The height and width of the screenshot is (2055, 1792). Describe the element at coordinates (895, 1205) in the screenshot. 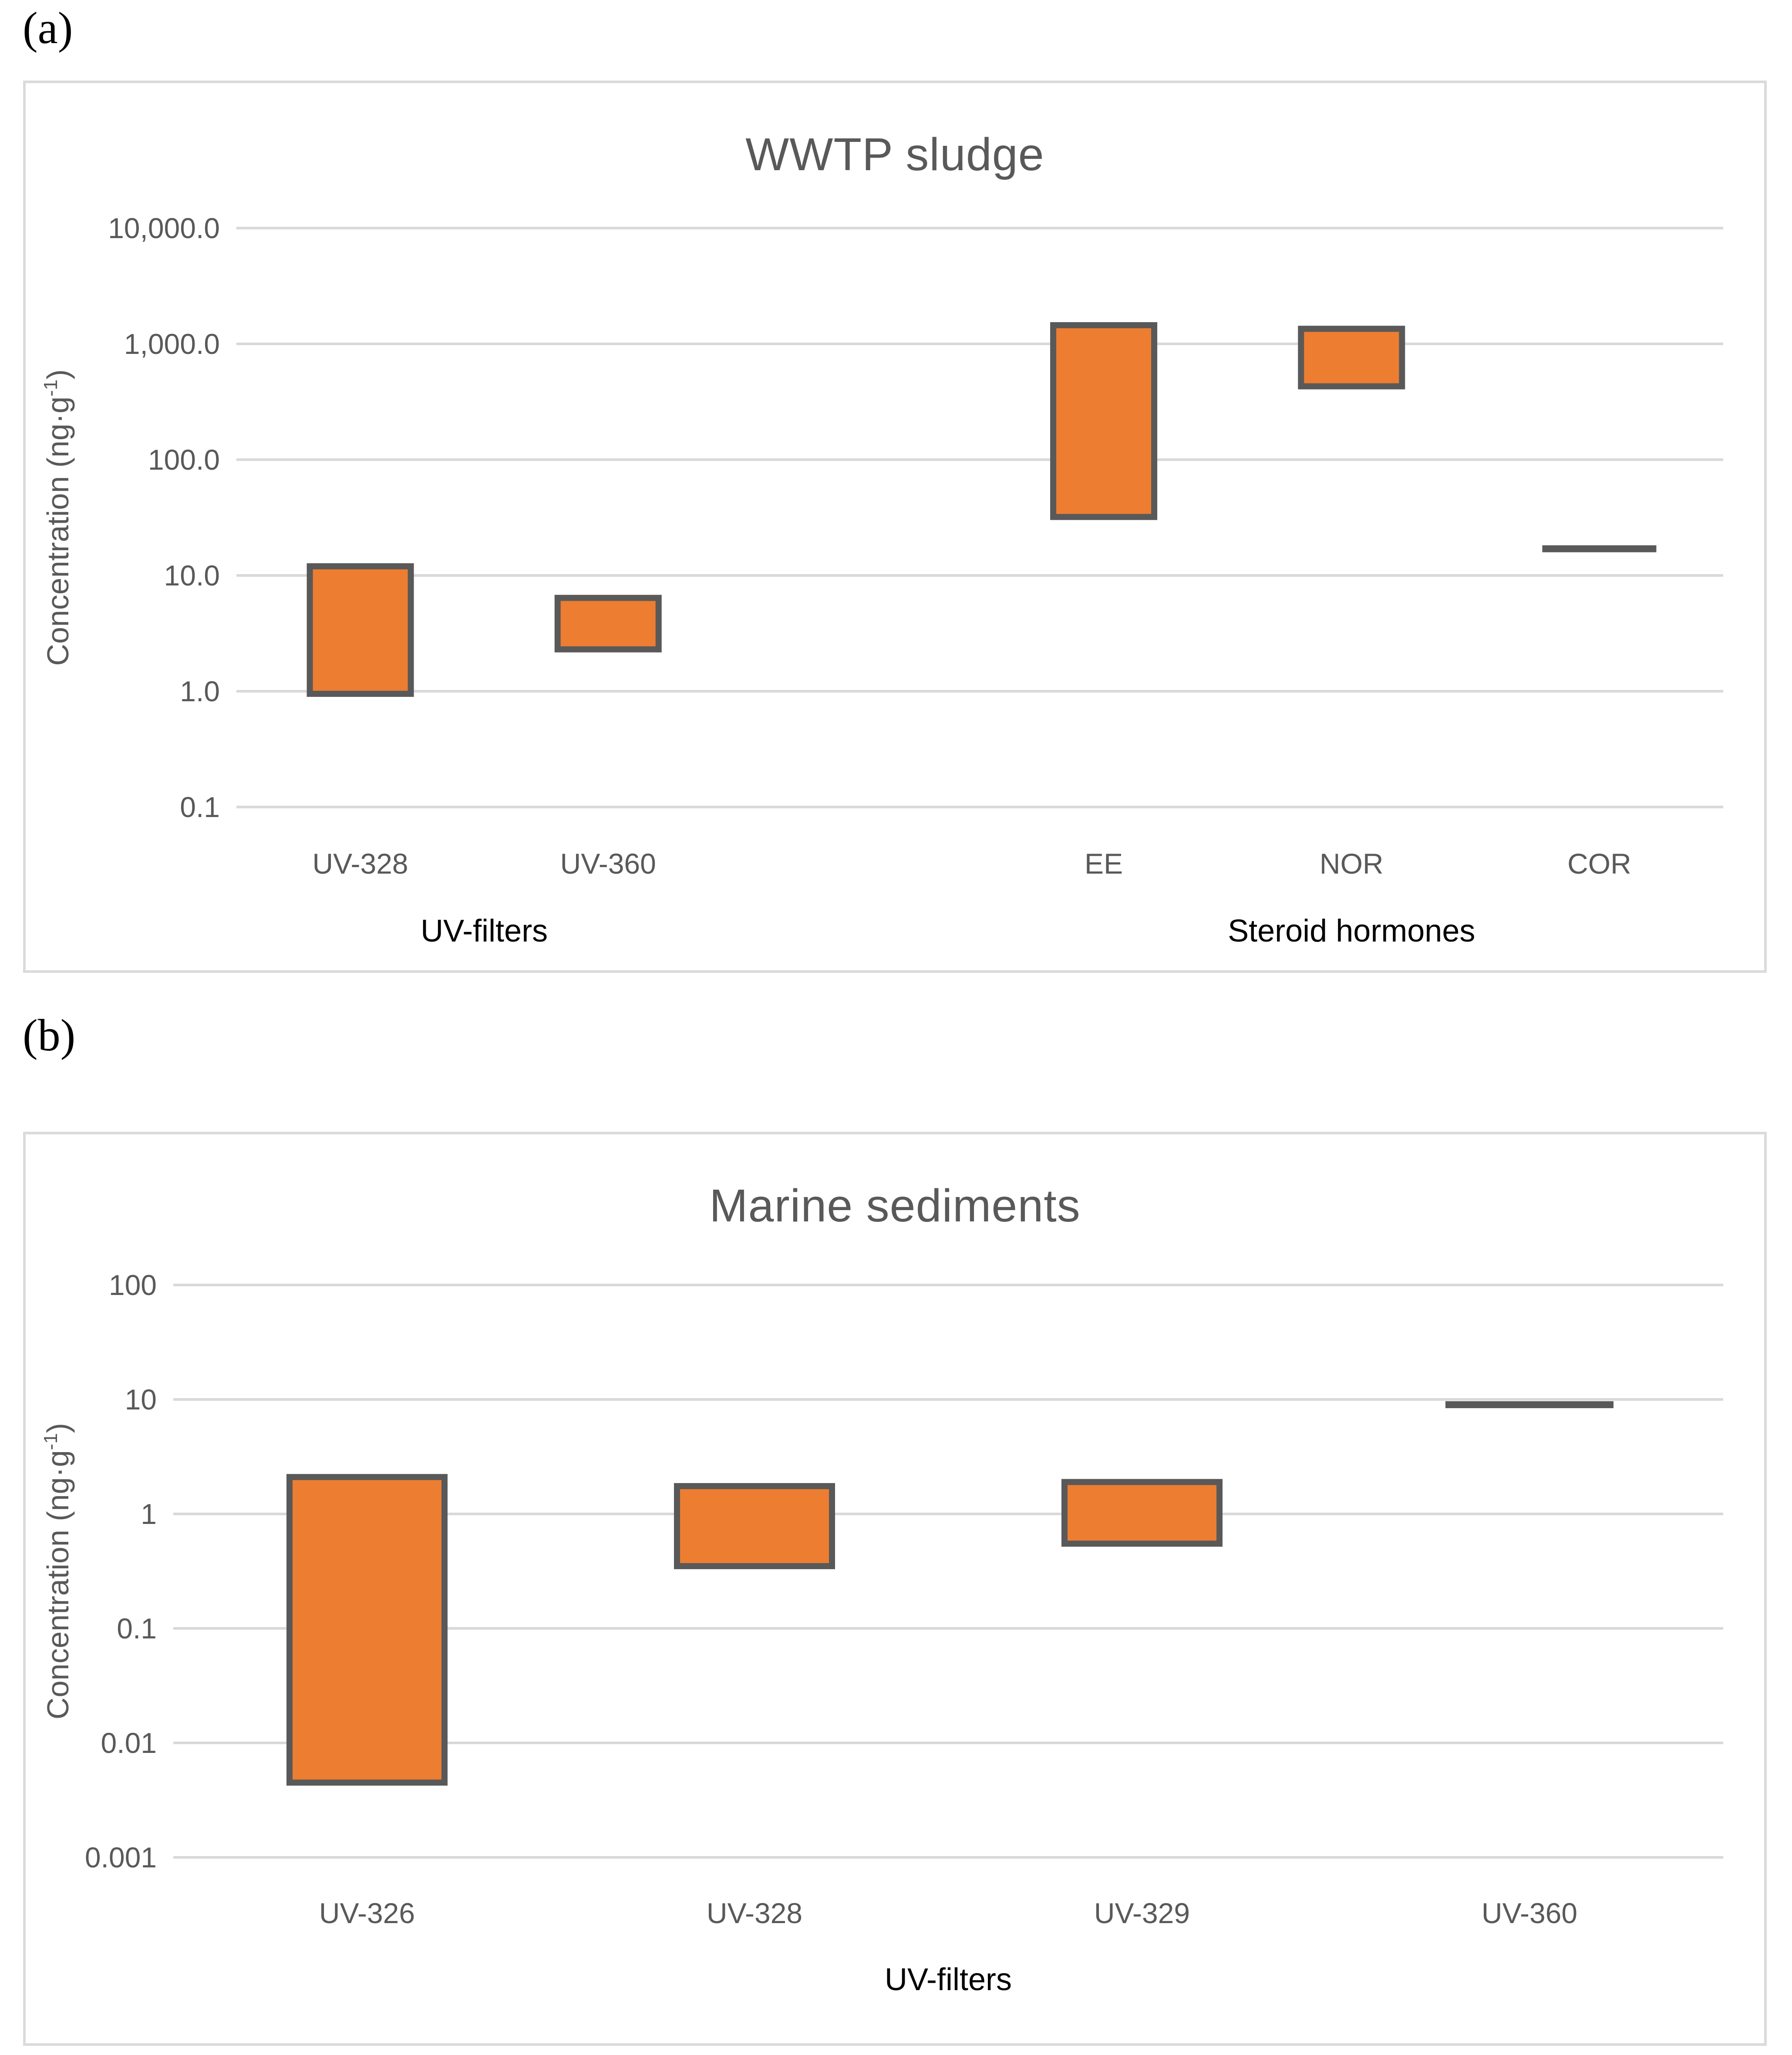

I see `chart-title-marine-sediments: Marine sediments` at that location.